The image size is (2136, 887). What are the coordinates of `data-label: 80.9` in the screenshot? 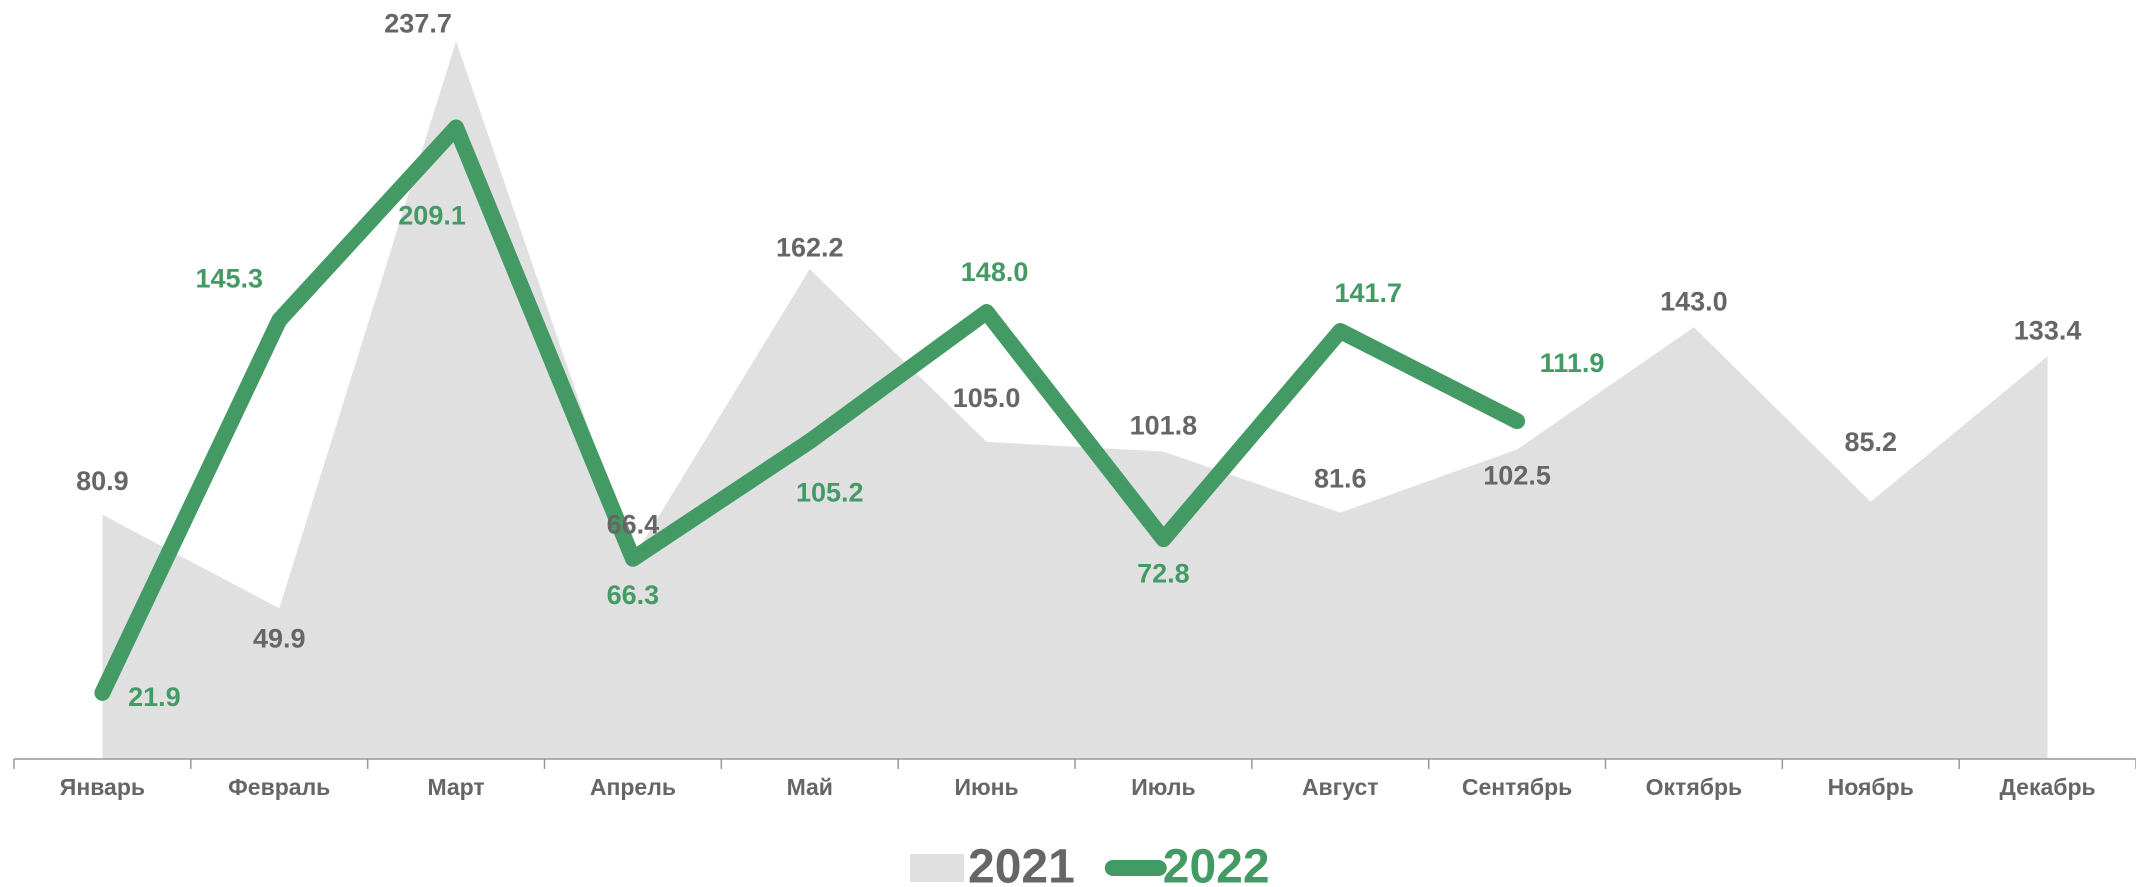 It's located at (102, 481).